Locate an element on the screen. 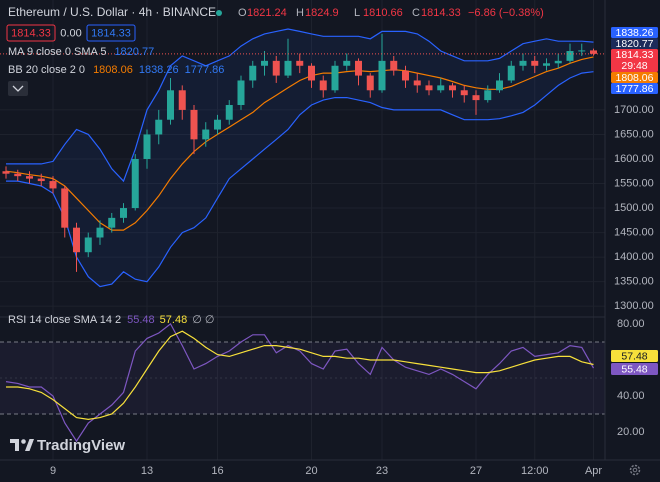  ask: 1814.33 is located at coordinates (111, 33).